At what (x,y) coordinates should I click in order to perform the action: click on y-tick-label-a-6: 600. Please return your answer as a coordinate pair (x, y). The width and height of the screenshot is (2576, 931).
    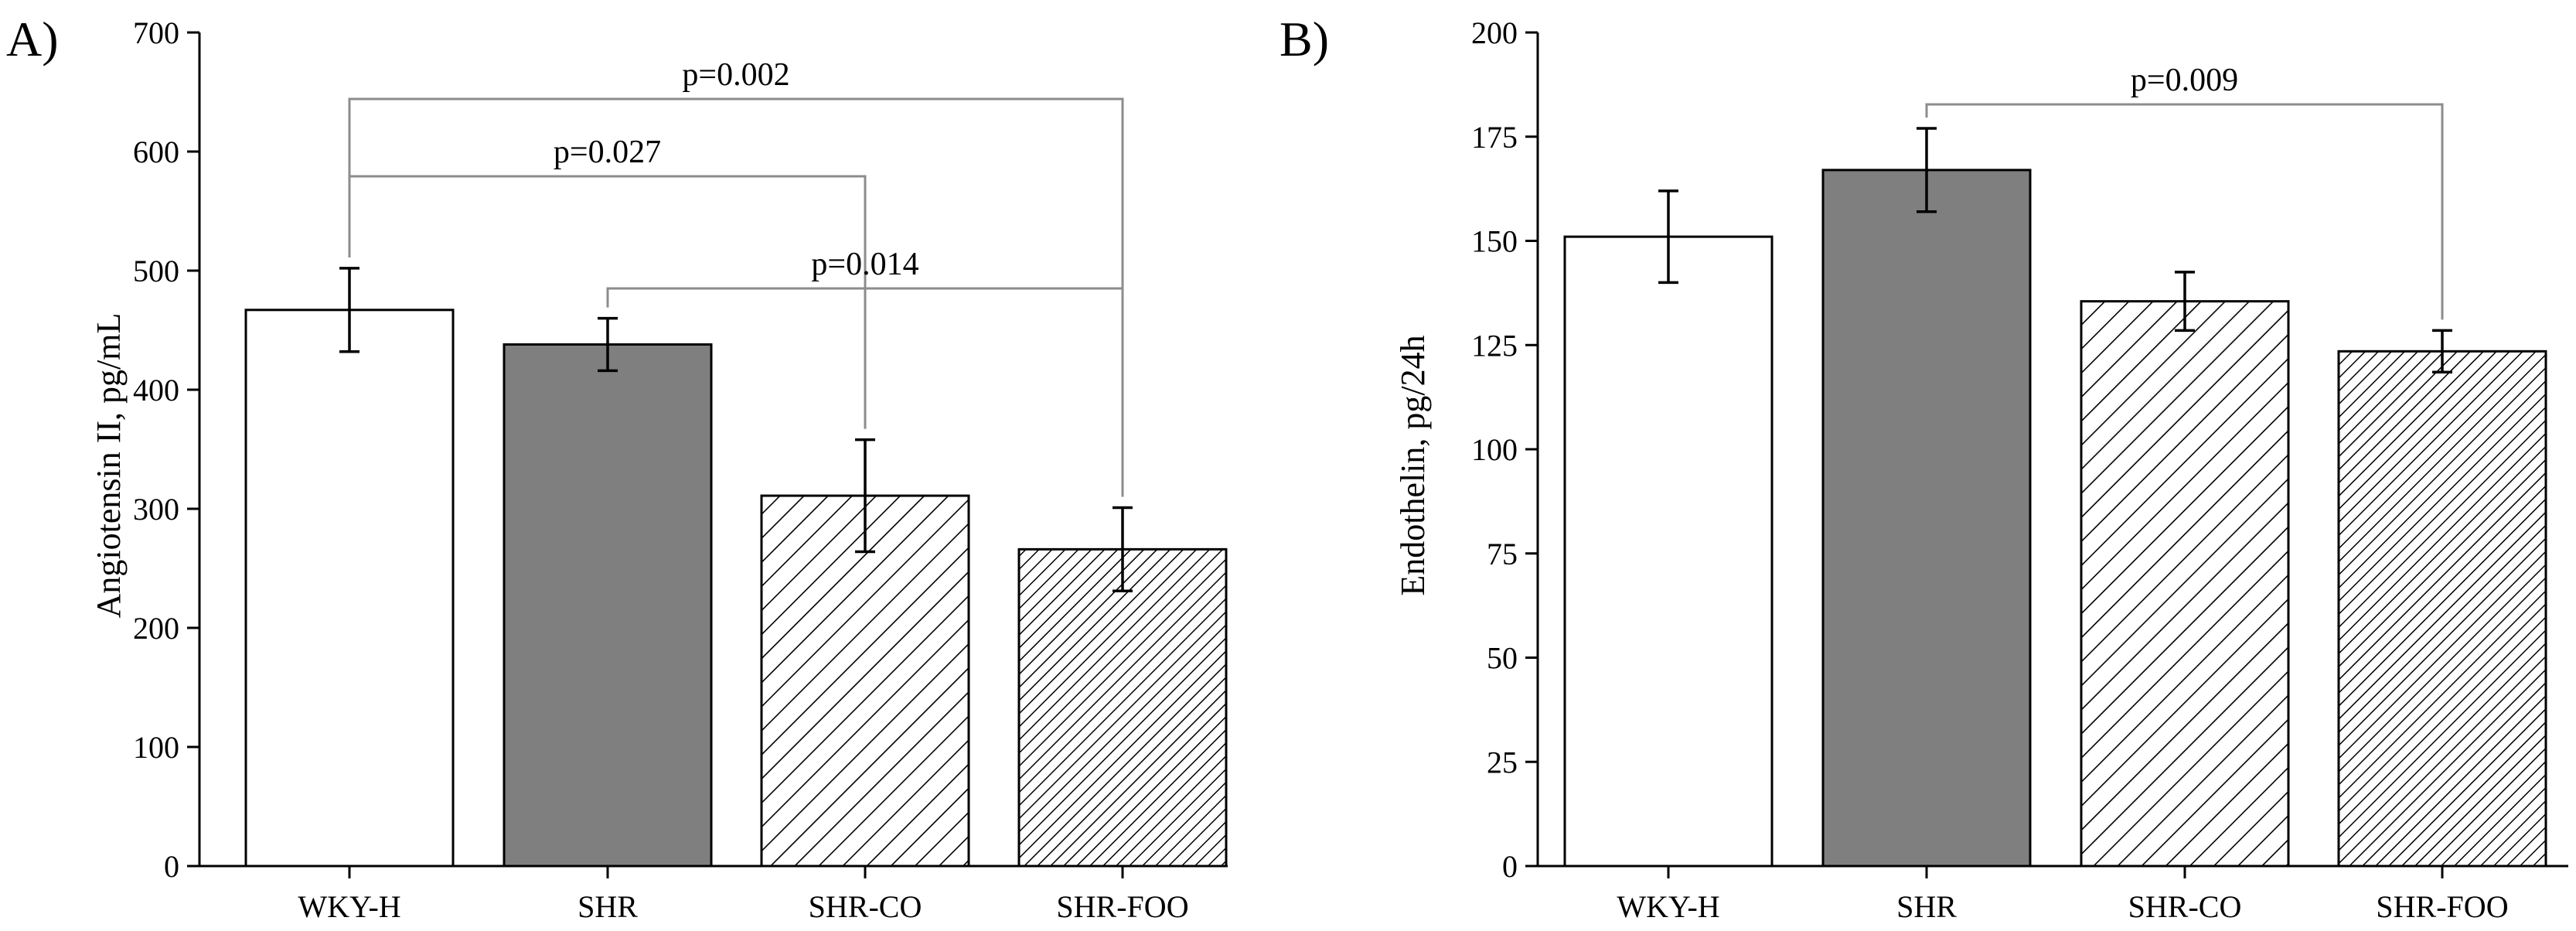
    Looking at the image, I should click on (156, 152).